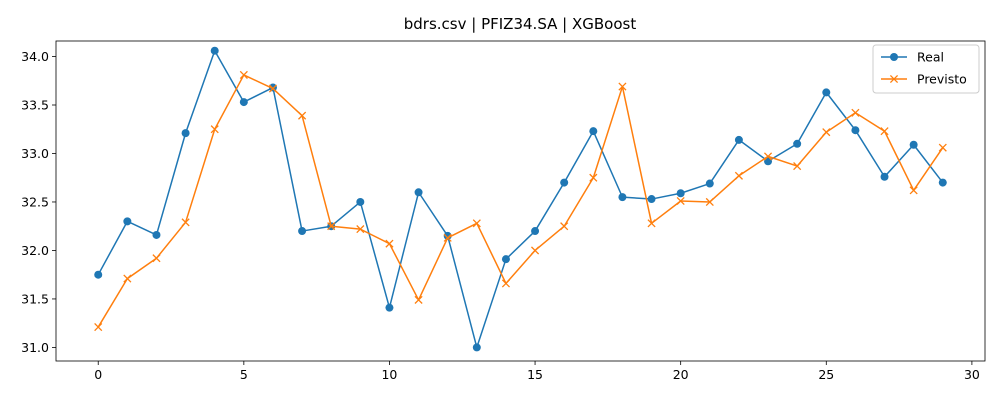  Describe the element at coordinates (520, 24) in the screenshot. I see `chart-title: bdrs.csv | PFIZ34.SA | XGBoost` at that location.